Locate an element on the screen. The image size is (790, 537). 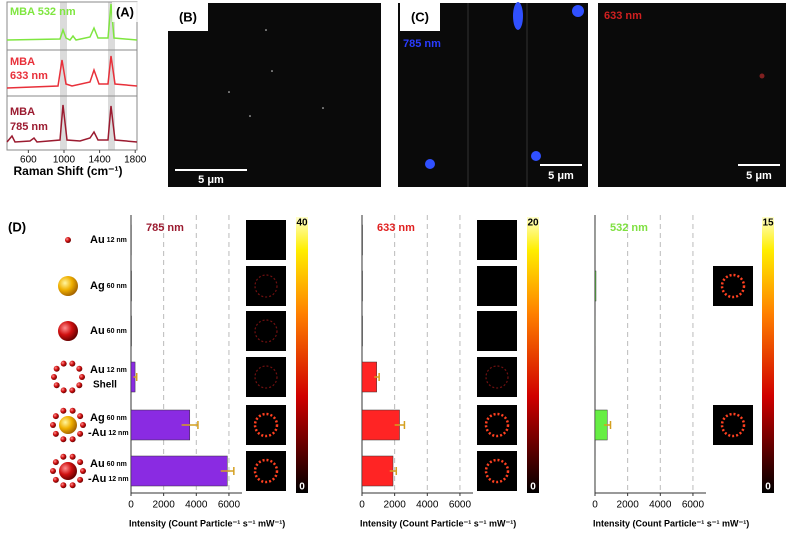
panel-label: (D) is located at coordinates (17, 226).